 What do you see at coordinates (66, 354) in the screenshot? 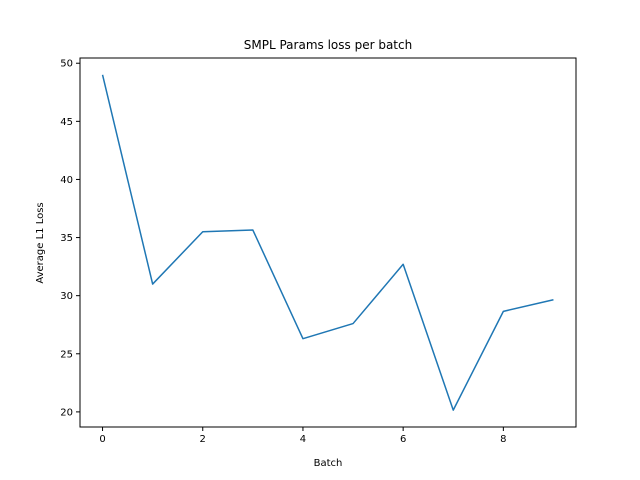
I see `y-tick-label: 25` at bounding box center [66, 354].